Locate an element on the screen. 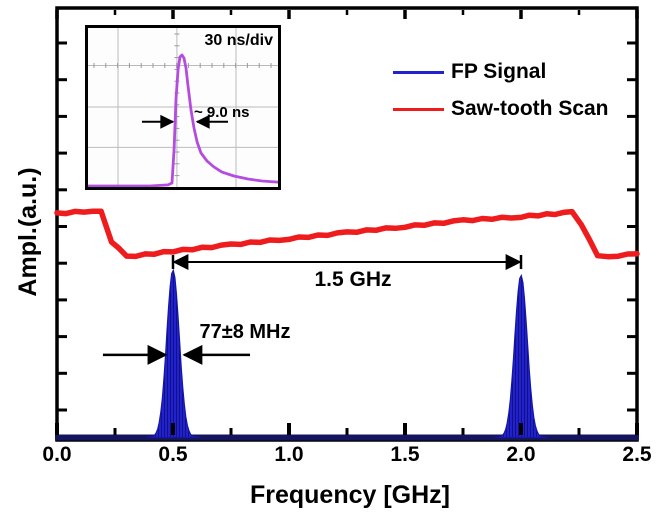 The width and height of the screenshot is (662, 519). annotation-linewidth: 77±8 MHz is located at coordinates (245, 332).